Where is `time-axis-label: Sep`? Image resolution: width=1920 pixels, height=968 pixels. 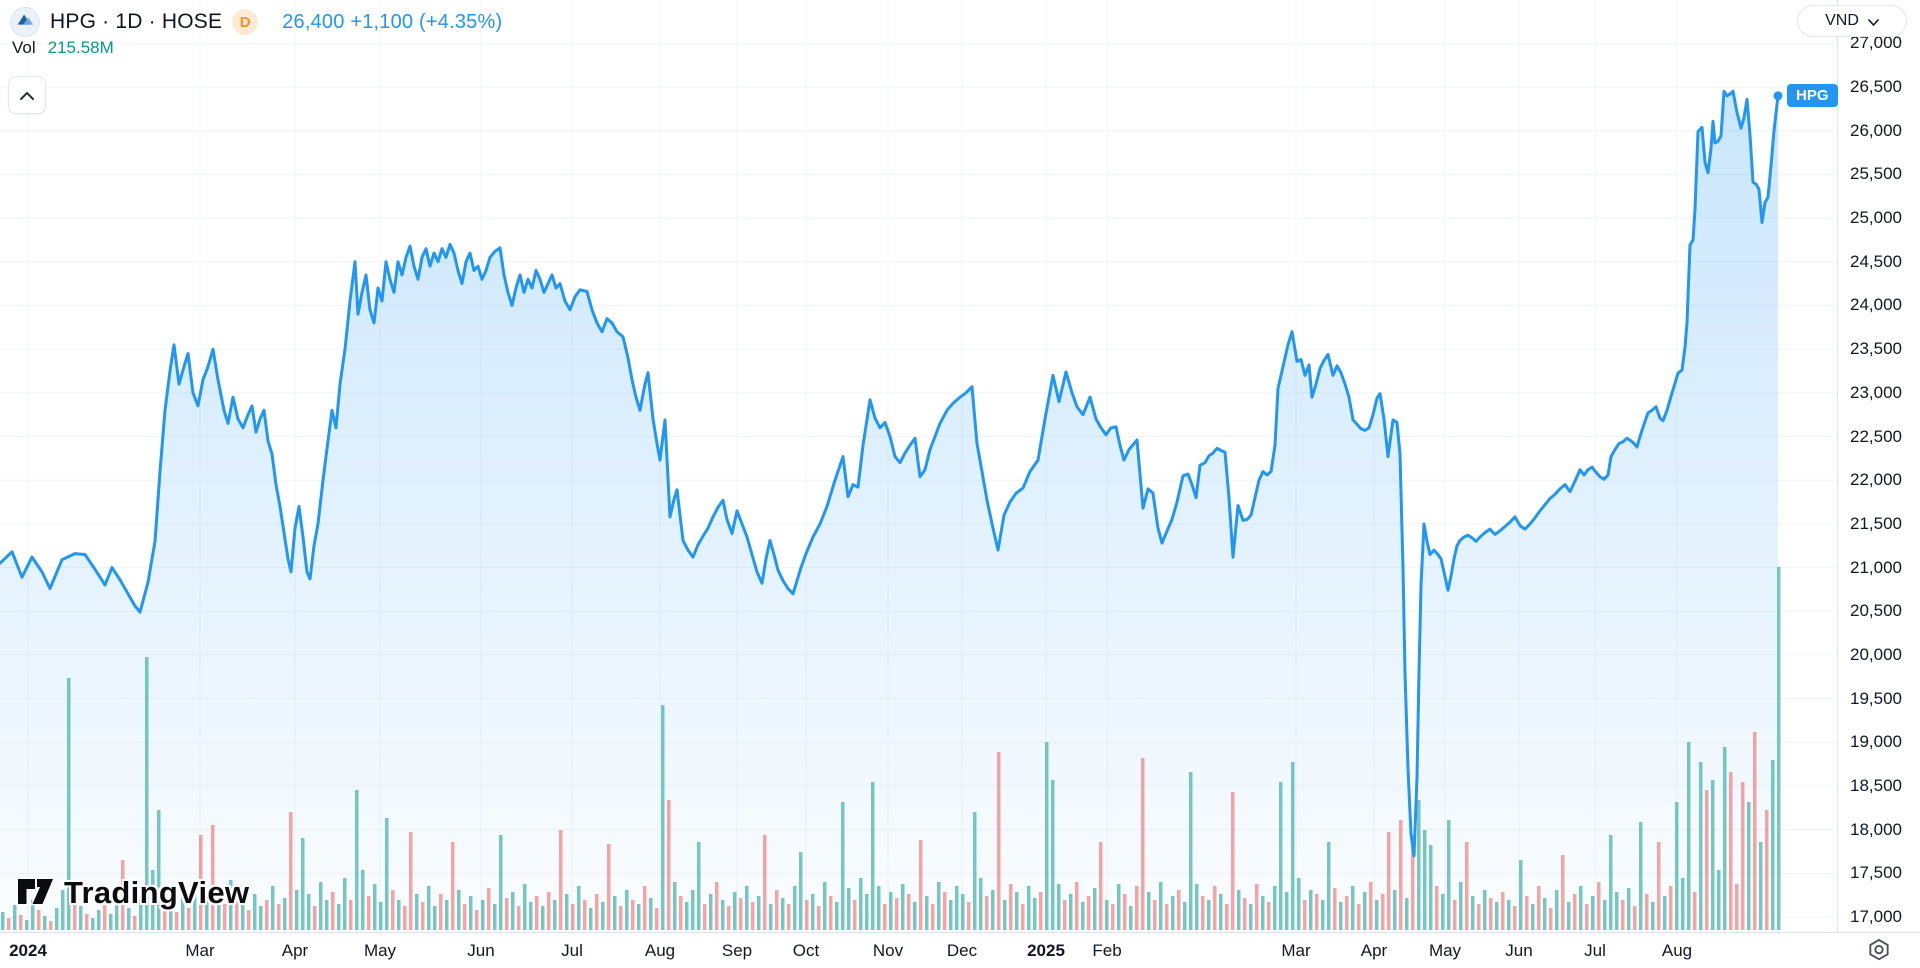
time-axis-label: Sep is located at coordinates (737, 950).